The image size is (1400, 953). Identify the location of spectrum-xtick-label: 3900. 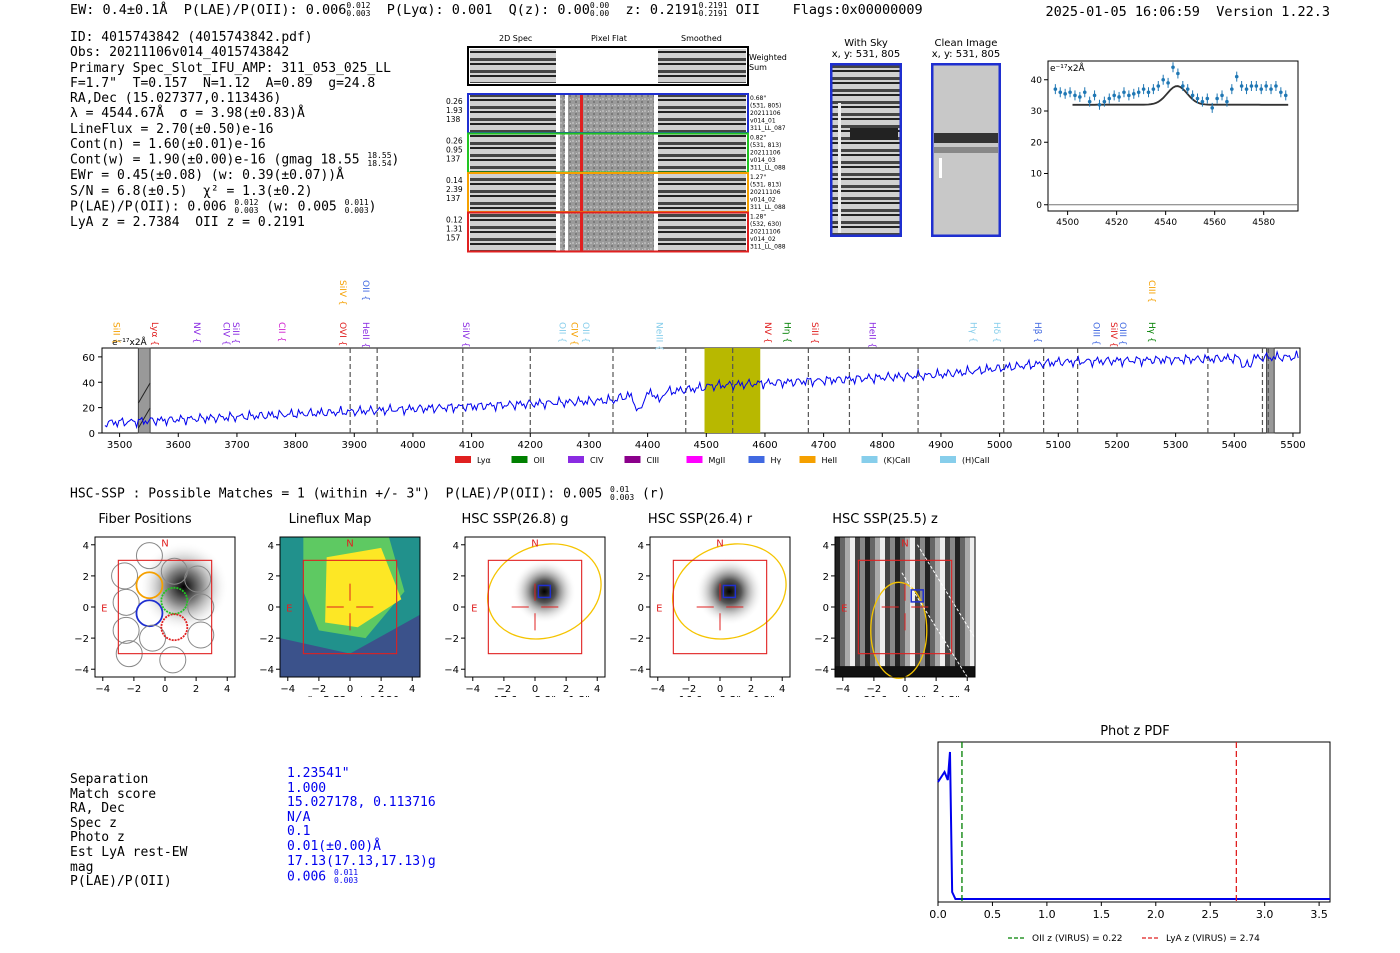
(354, 445).